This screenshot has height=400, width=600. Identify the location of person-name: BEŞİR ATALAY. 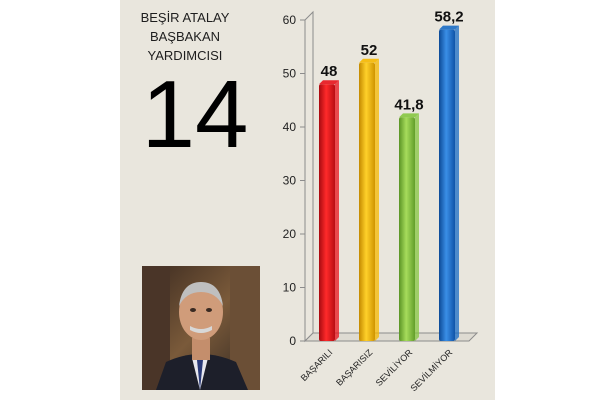
(185, 17).